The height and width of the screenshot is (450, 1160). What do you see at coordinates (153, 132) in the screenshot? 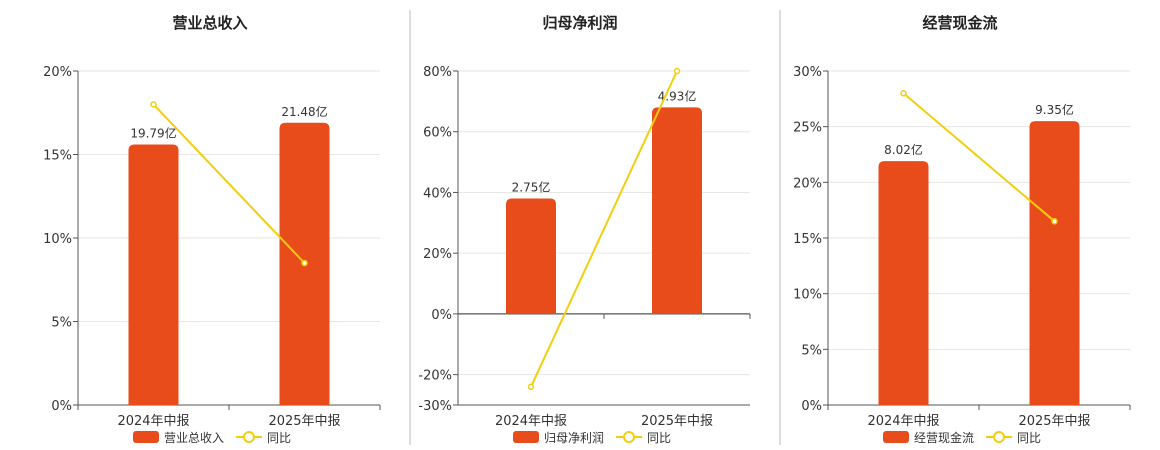
I see `bar-data-label: 19.79亿` at bounding box center [153, 132].